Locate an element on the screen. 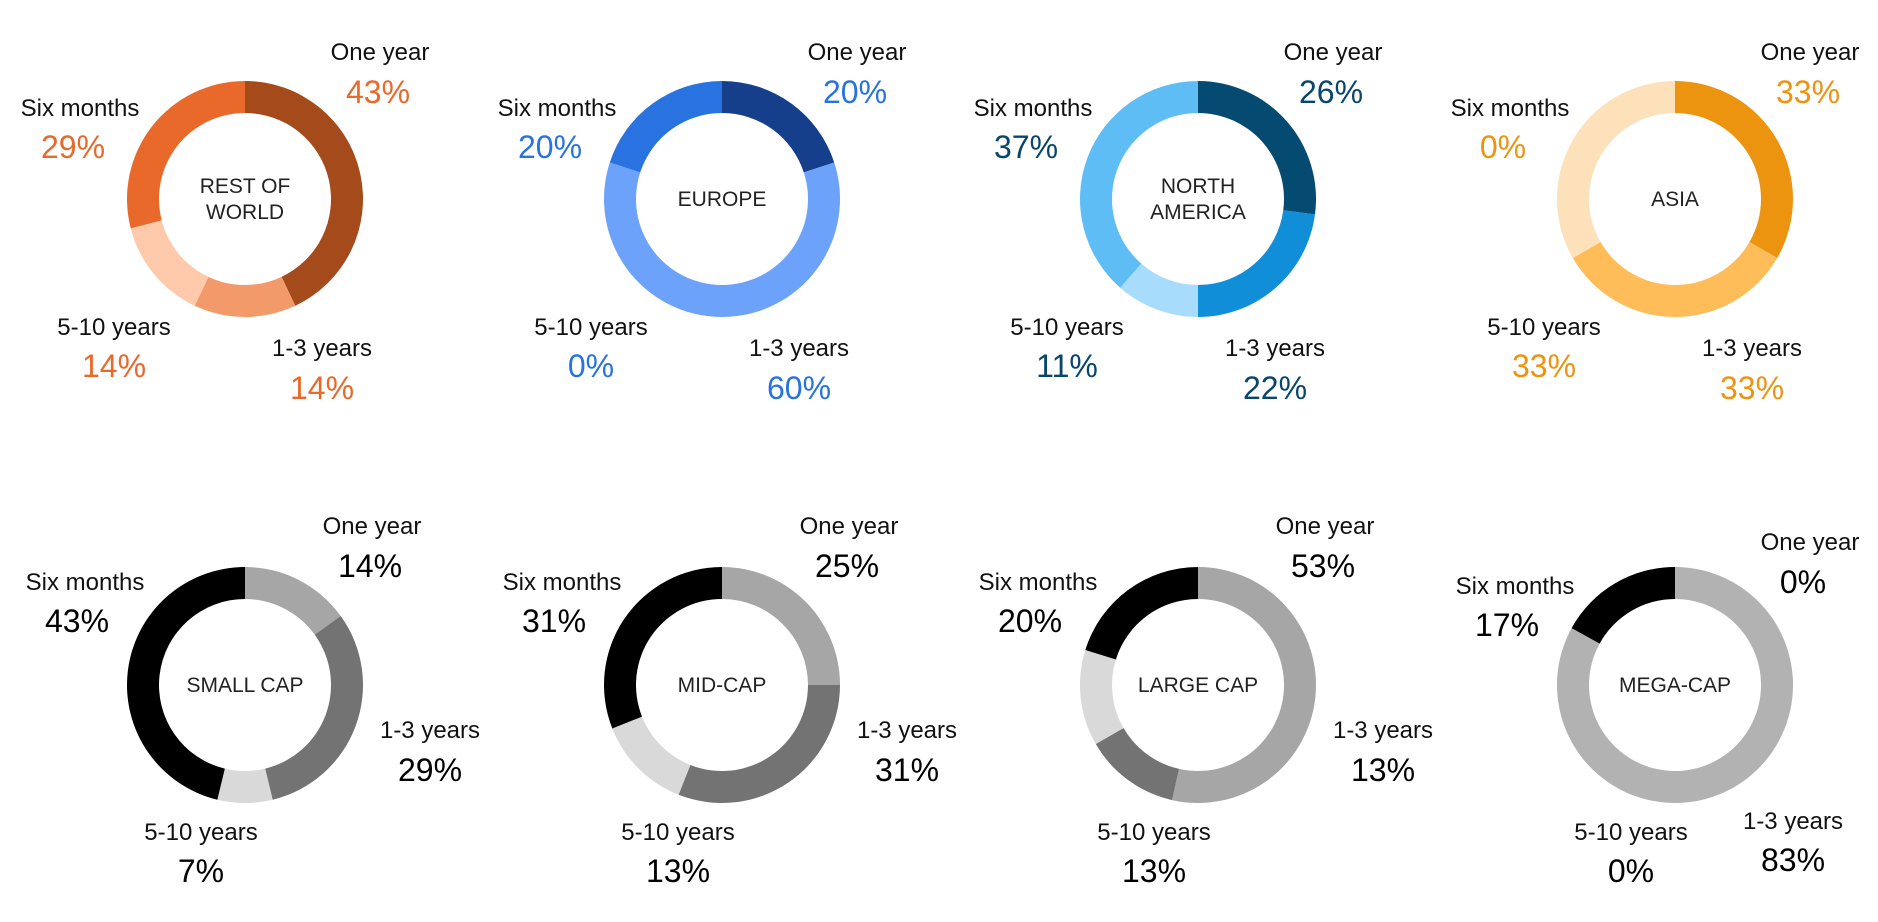 The width and height of the screenshot is (1878, 922). donut-center-label: LARGE CAP is located at coordinates (1198, 685).